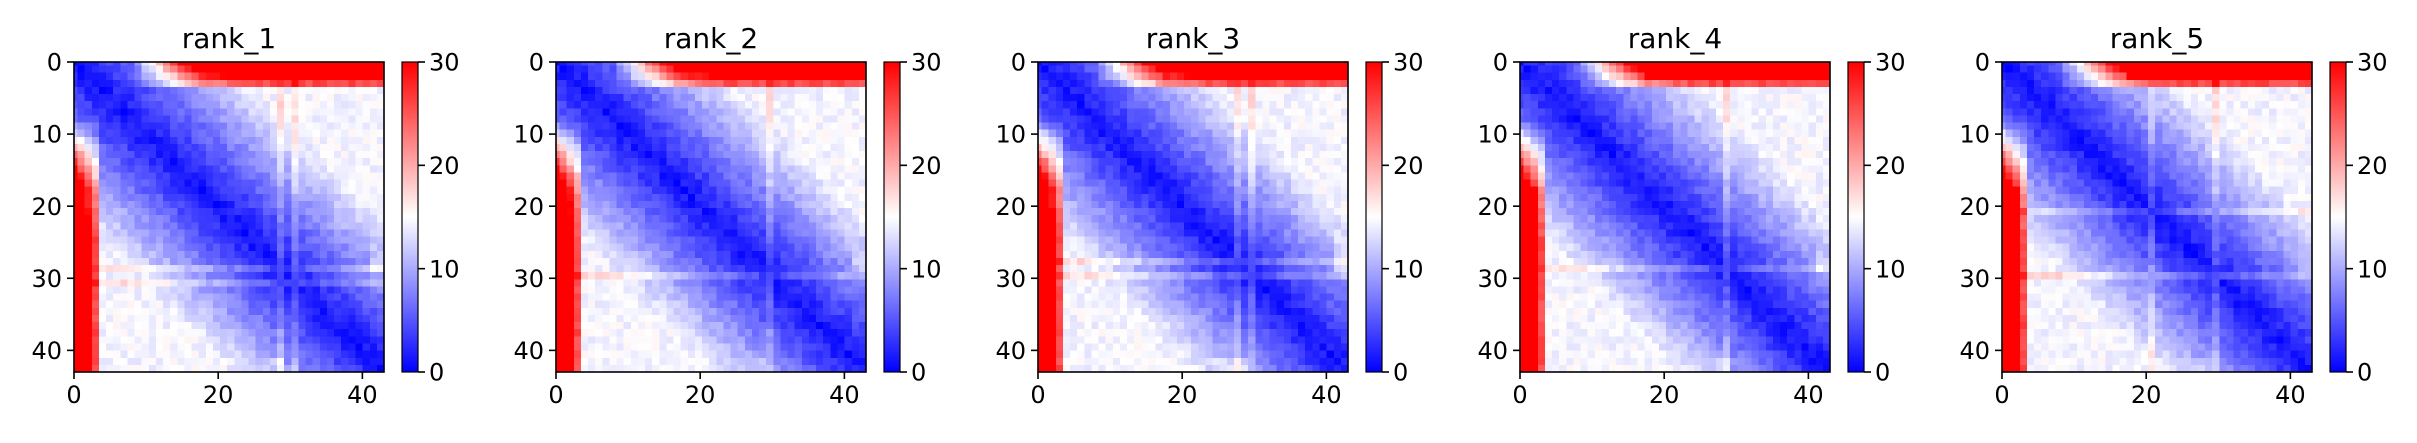 This screenshot has height=443, width=2417. I want to click on y-tick-label: 10, so click(528, 135).